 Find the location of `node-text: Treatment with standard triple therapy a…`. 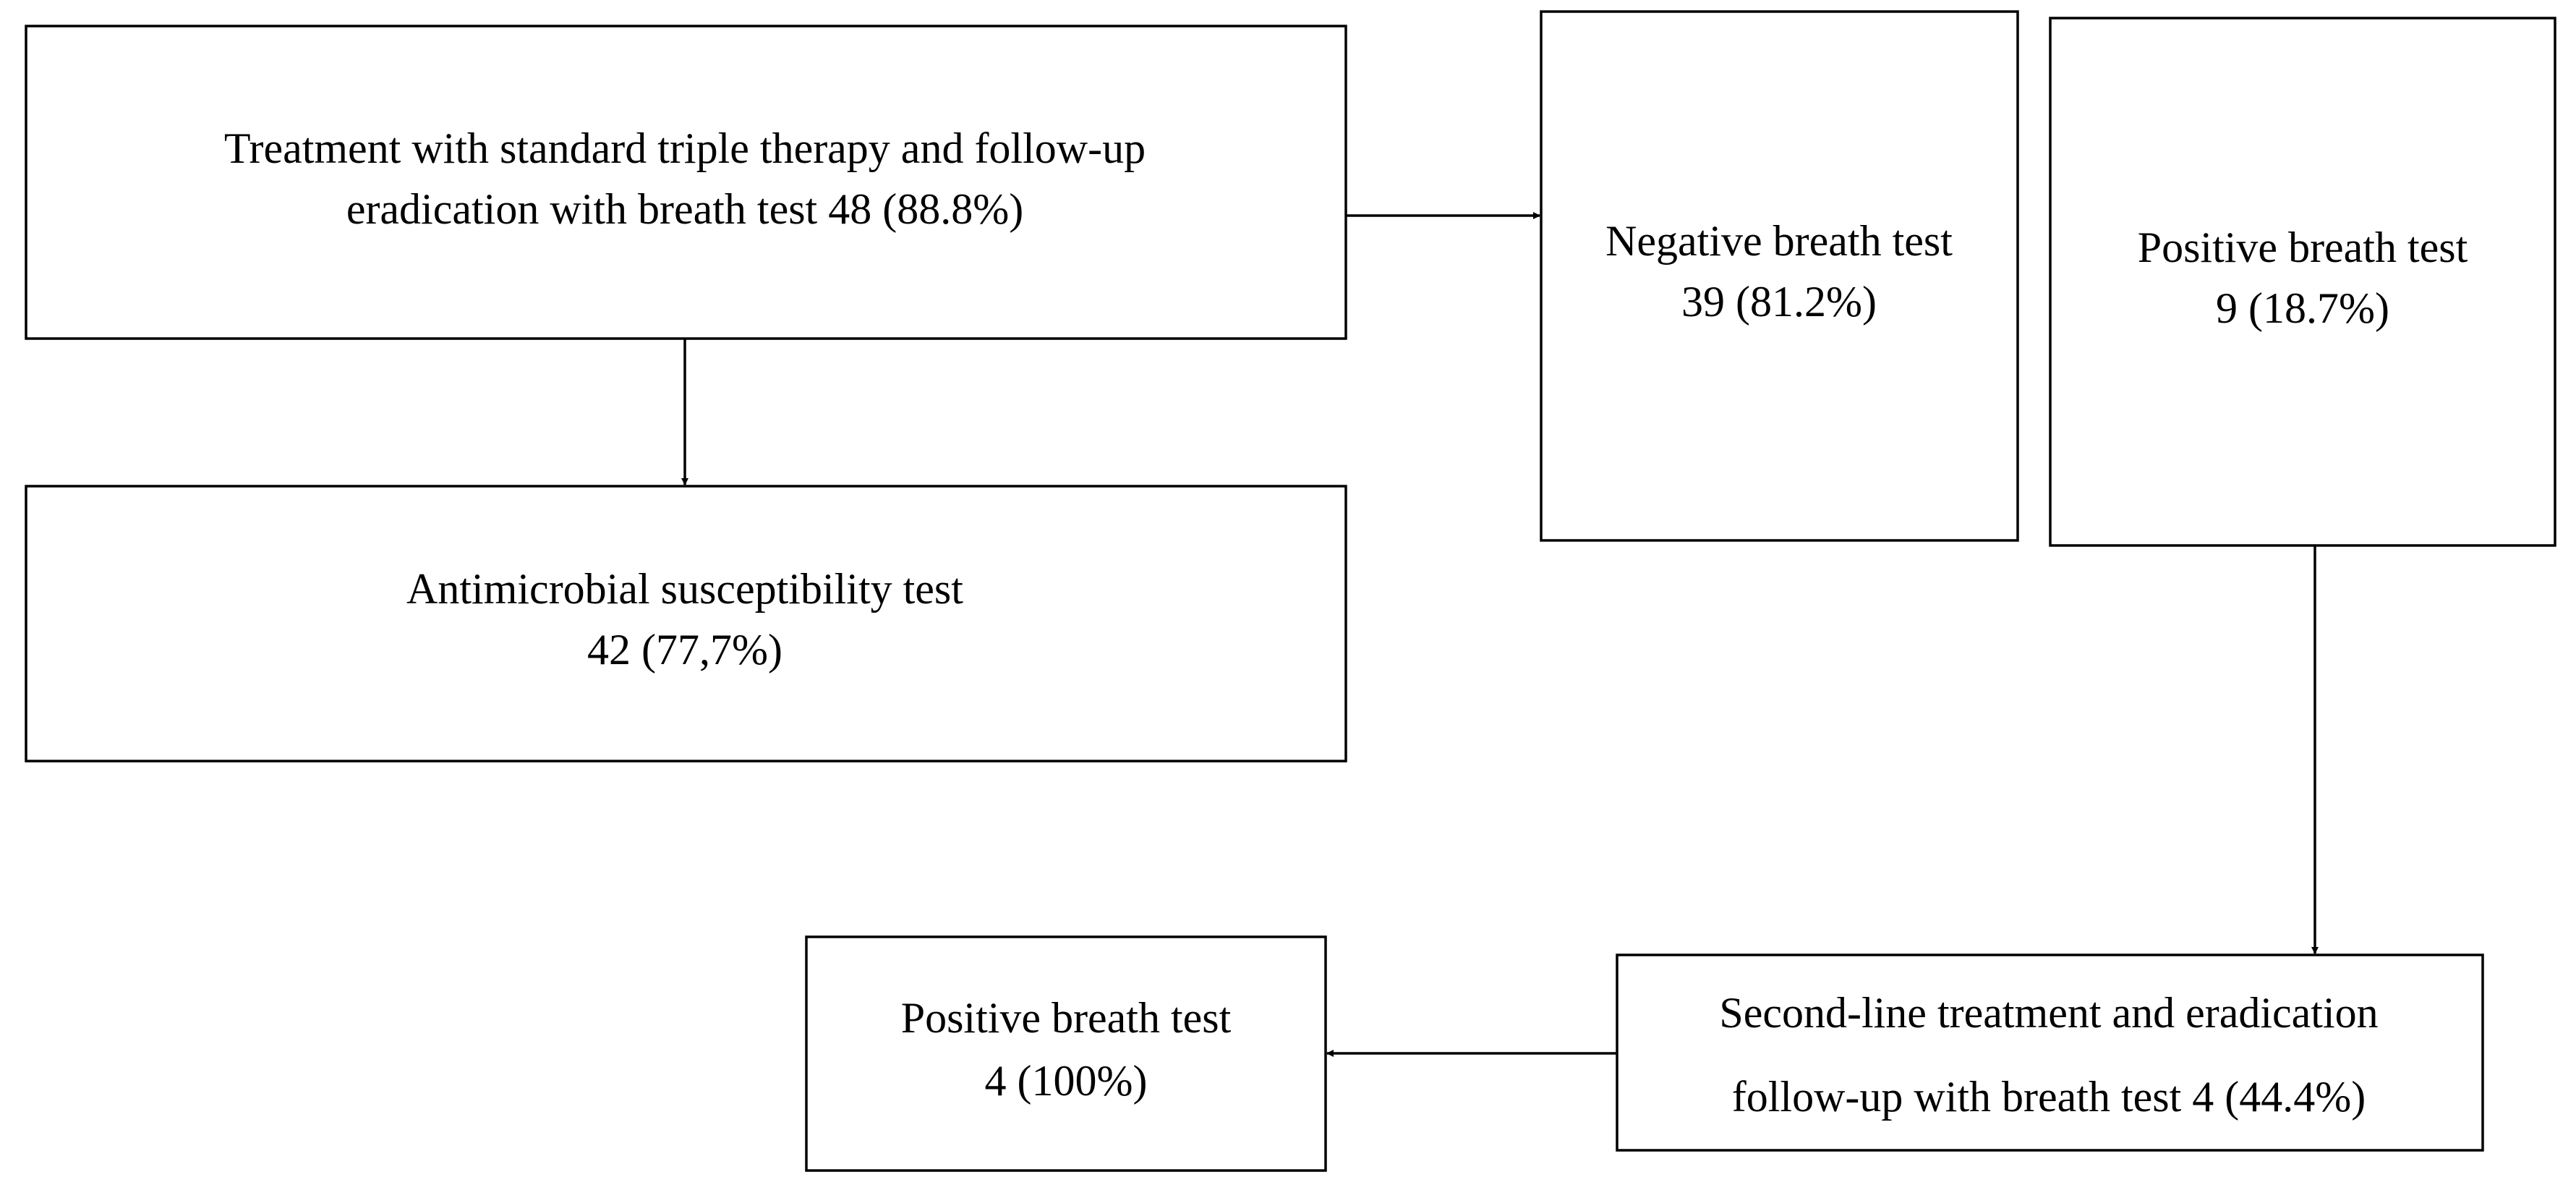

node-text: Treatment with standard triple therapy a… is located at coordinates (685, 148).